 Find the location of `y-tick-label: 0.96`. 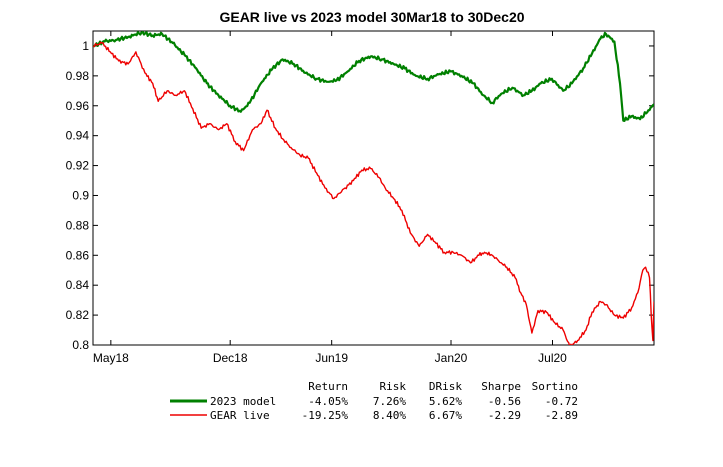

y-tick-label: 0.96 is located at coordinates (78, 106).